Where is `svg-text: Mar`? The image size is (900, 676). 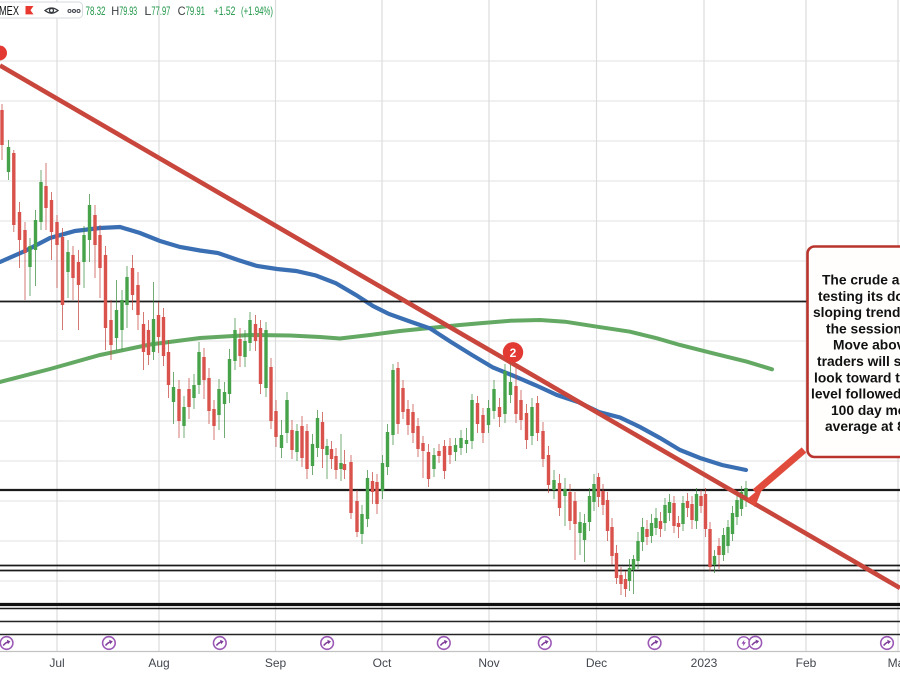 svg-text: Mar is located at coordinates (894, 663).